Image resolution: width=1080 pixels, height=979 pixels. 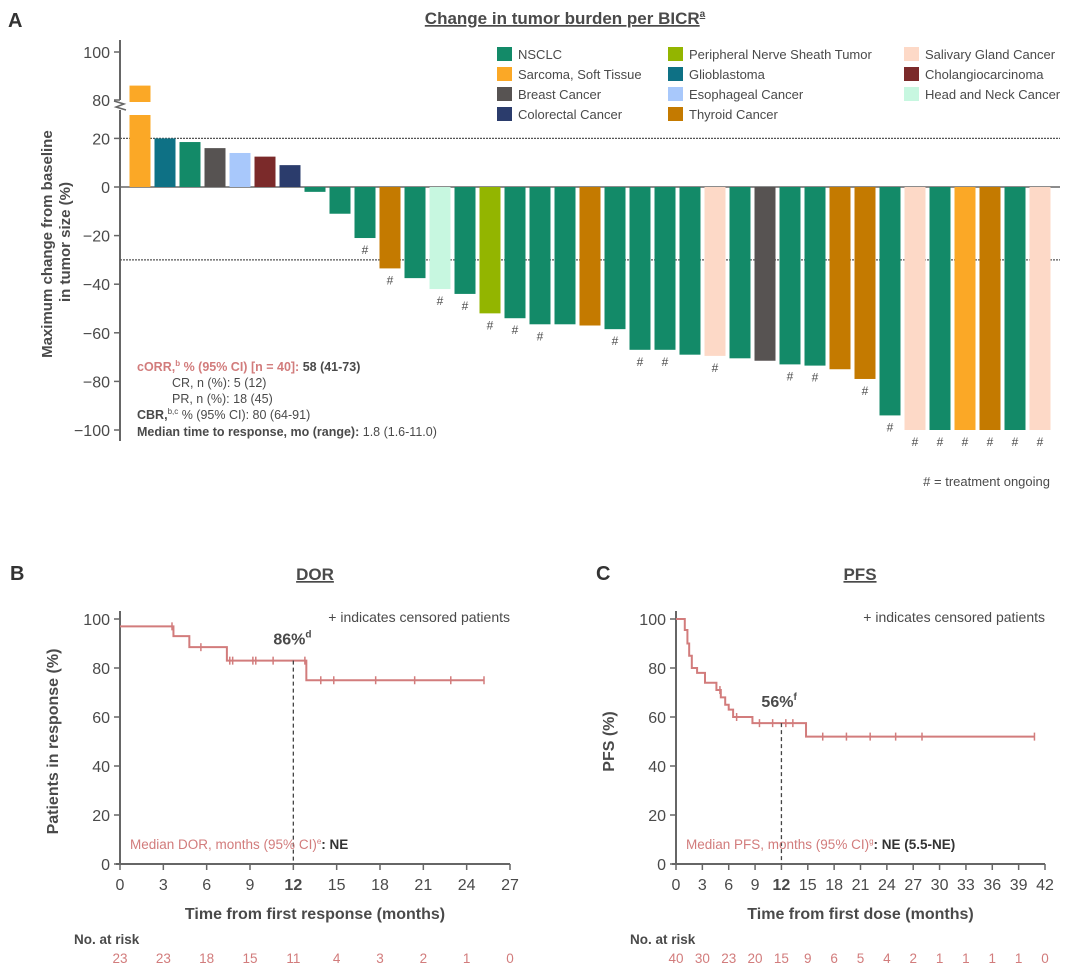 What do you see at coordinates (728, 958) in the screenshot?
I see `at-risk-count: 23` at bounding box center [728, 958].